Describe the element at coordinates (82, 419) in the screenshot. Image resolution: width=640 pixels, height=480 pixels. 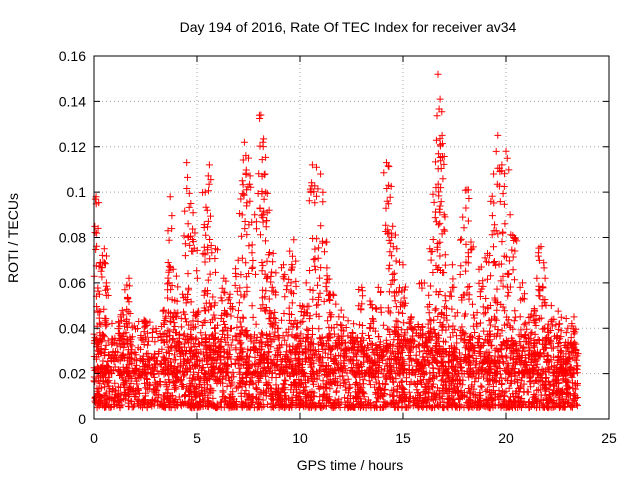
I see `y-tick-label: 0` at that location.